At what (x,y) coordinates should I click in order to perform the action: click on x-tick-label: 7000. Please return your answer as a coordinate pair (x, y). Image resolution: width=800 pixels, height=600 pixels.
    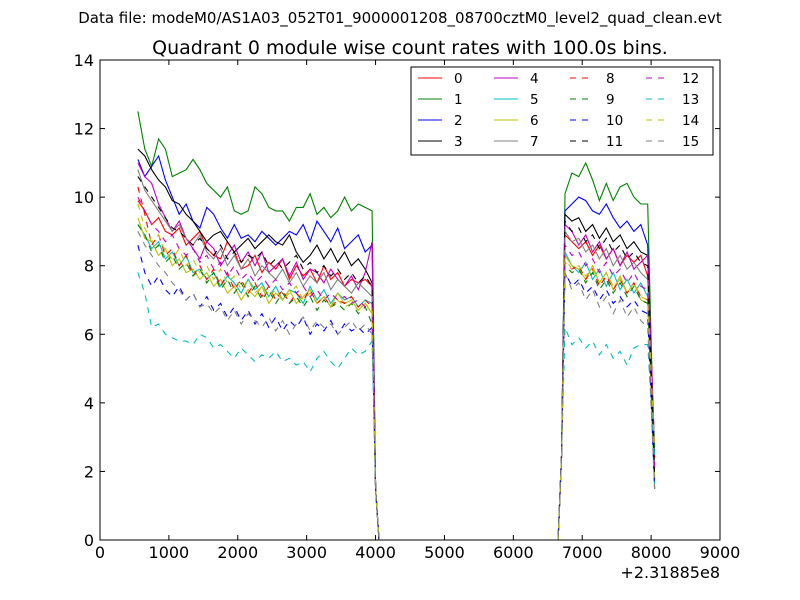
    Looking at the image, I should click on (582, 552).